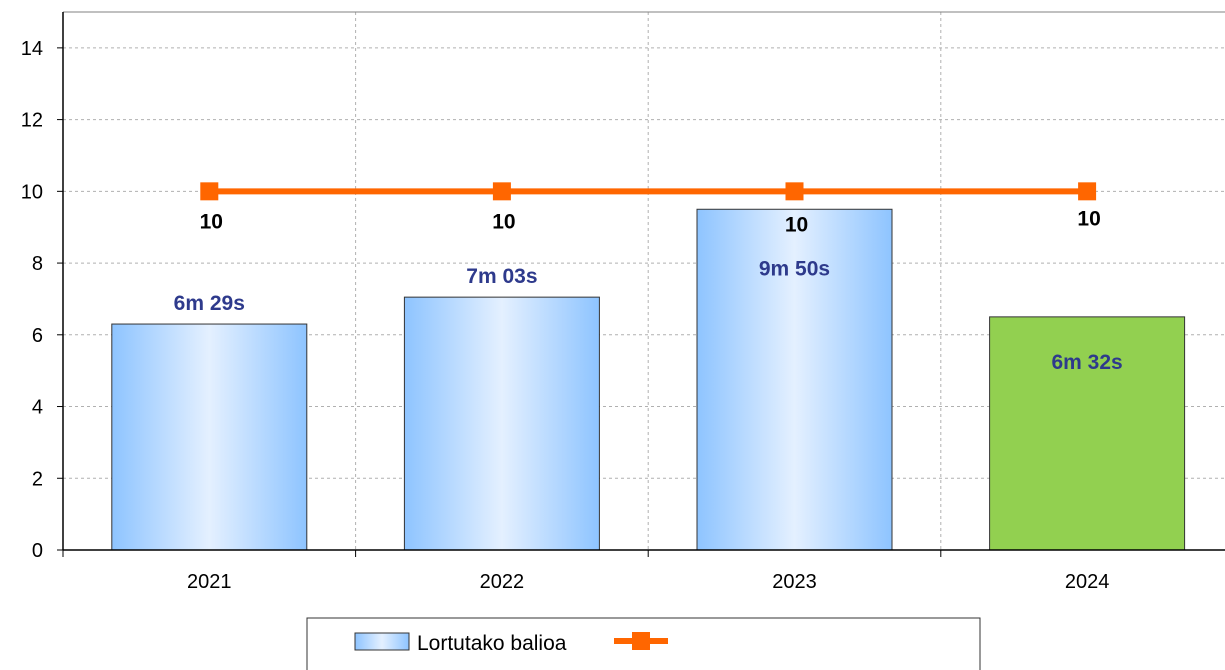  I want to click on legend-bar-label: Lortutako balioa, so click(492, 643).